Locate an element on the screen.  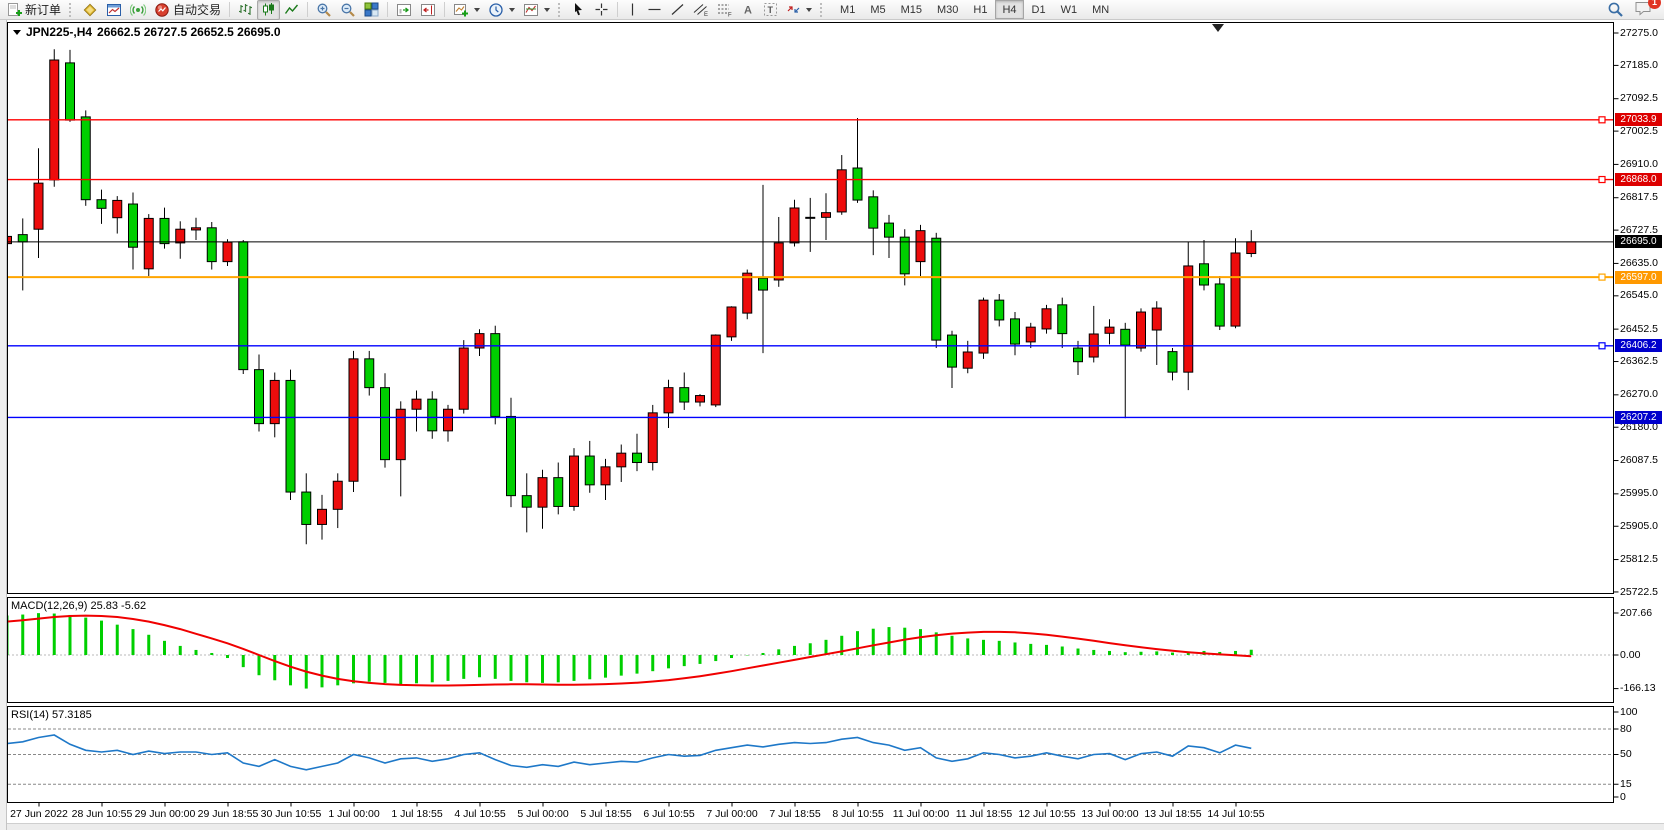
market-watch-button is located at coordinates (90, 10).